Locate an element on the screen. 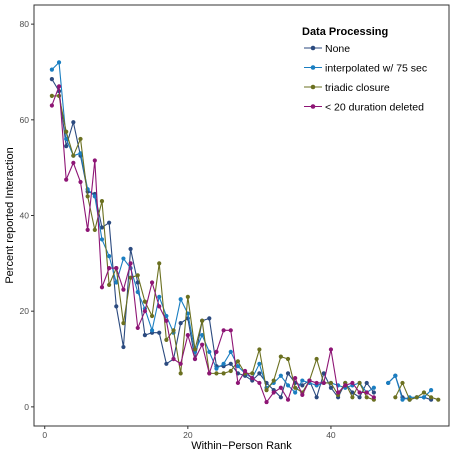 Image resolution: width=455 pixels, height=455 pixels. legend-title: Data Processing is located at coordinates (345, 32).